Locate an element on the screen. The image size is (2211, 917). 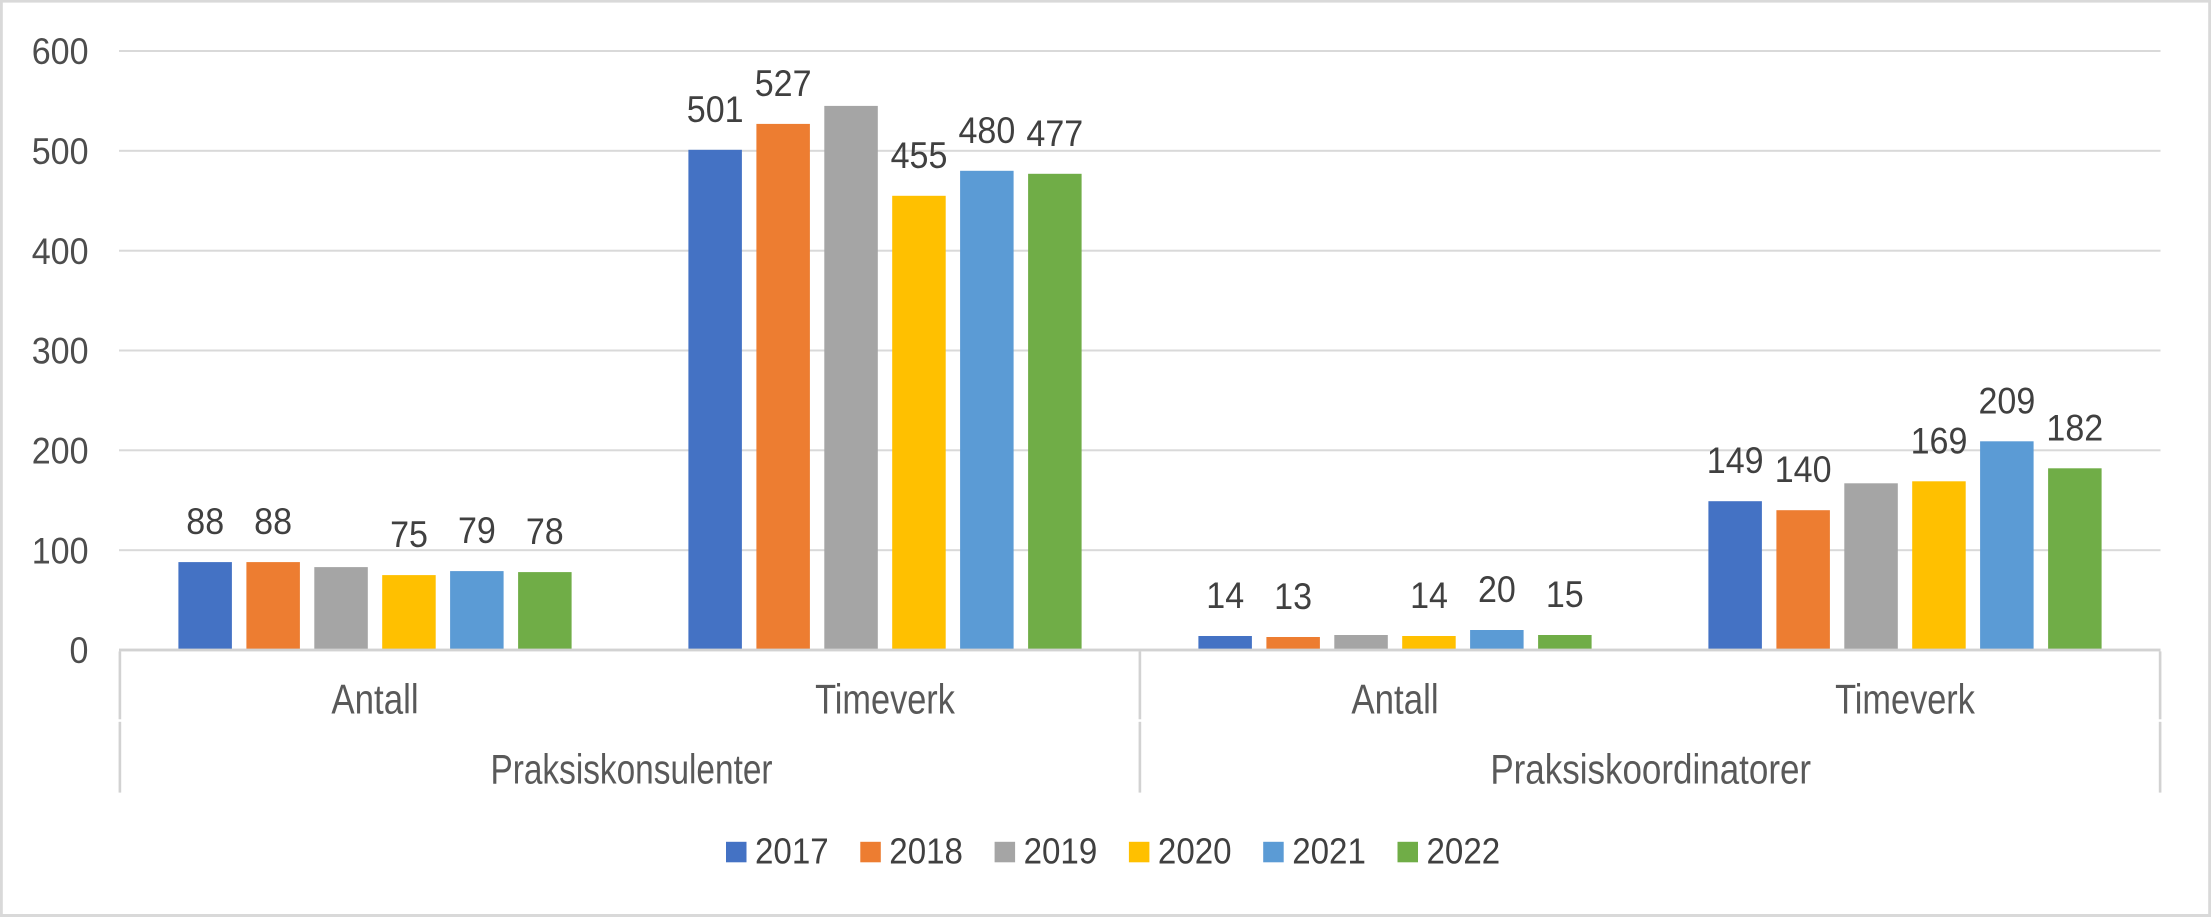
svg-text: 209 is located at coordinates (2007, 401).